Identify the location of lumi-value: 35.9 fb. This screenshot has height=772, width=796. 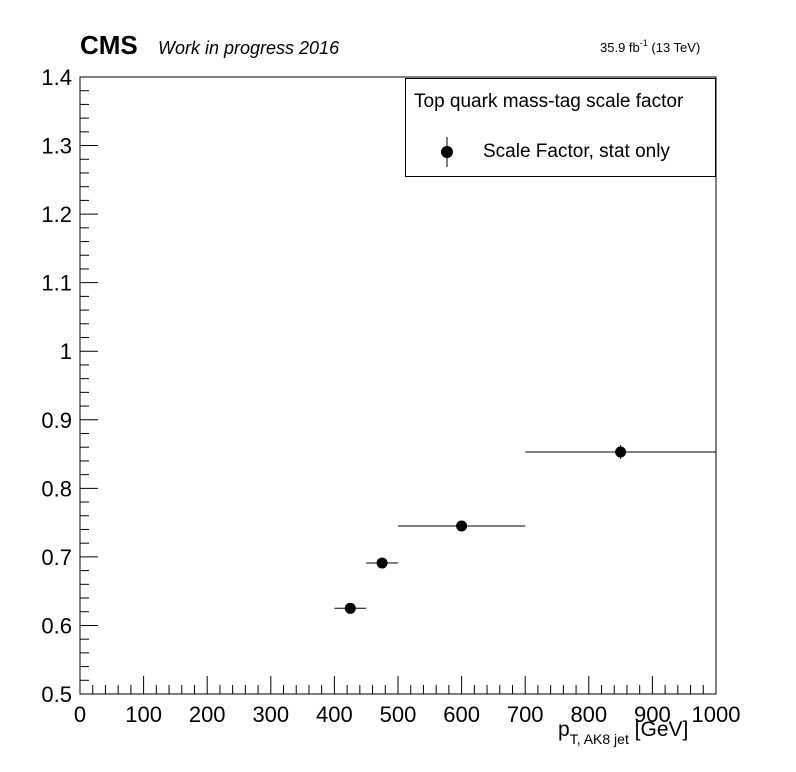
(620, 47).